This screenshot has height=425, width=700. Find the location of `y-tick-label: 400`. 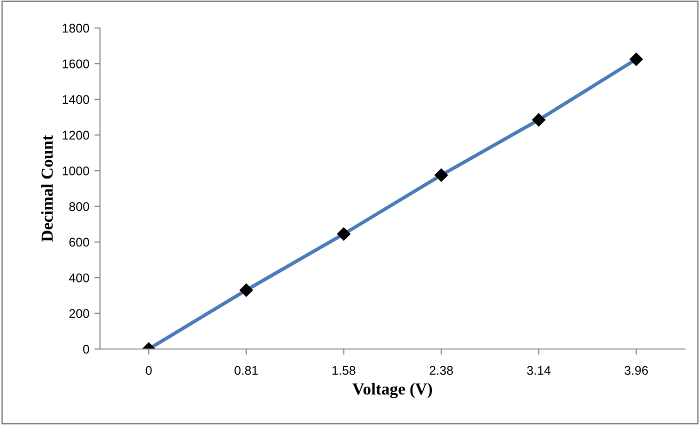

y-tick-label: 400 is located at coordinates (79, 277).